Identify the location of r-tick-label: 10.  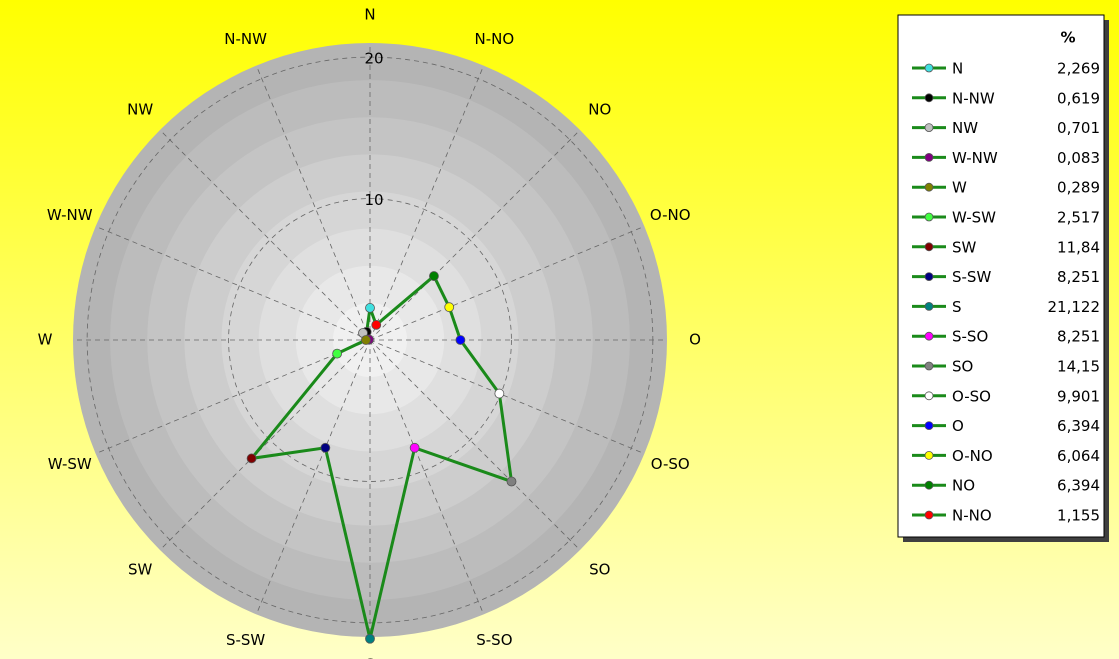
(373, 200).